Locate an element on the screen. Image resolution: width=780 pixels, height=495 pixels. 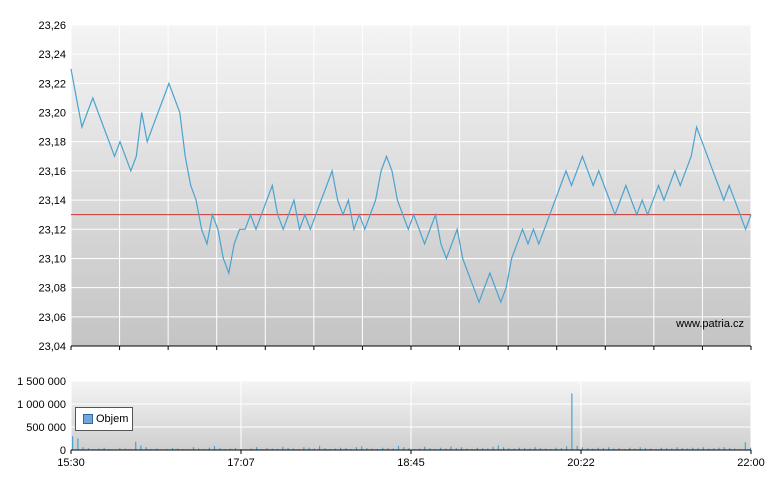
x-tick-label: 18:45 is located at coordinates (411, 463).